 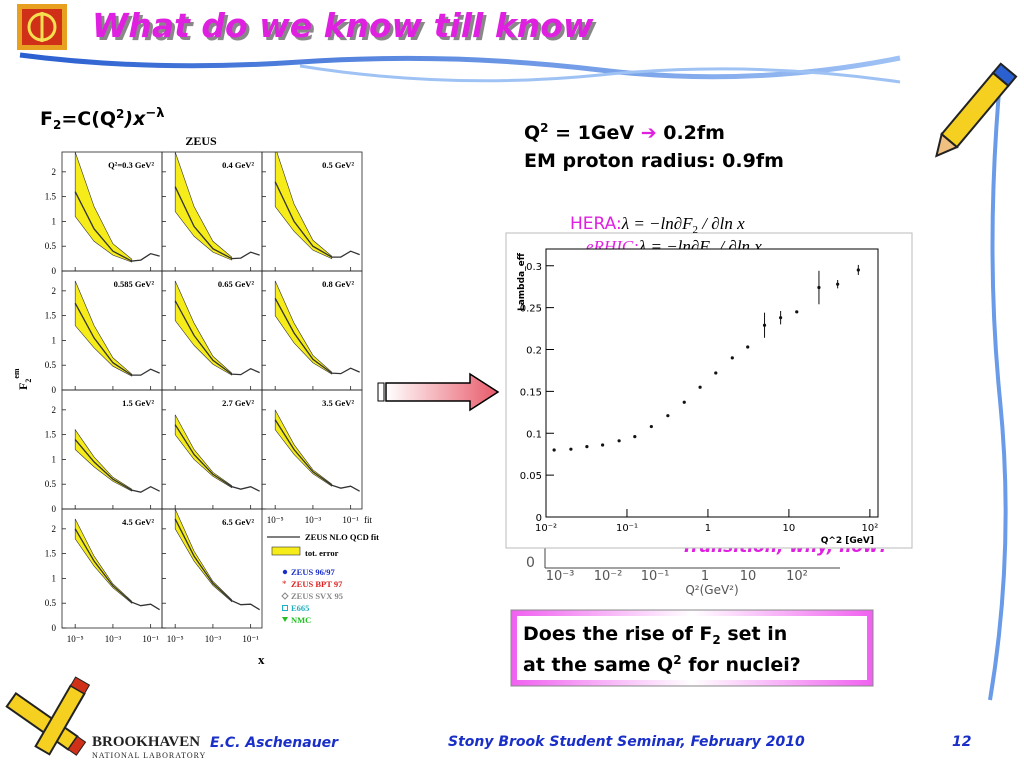 I want to click on text: =C(Q, so click(x=88, y=119).